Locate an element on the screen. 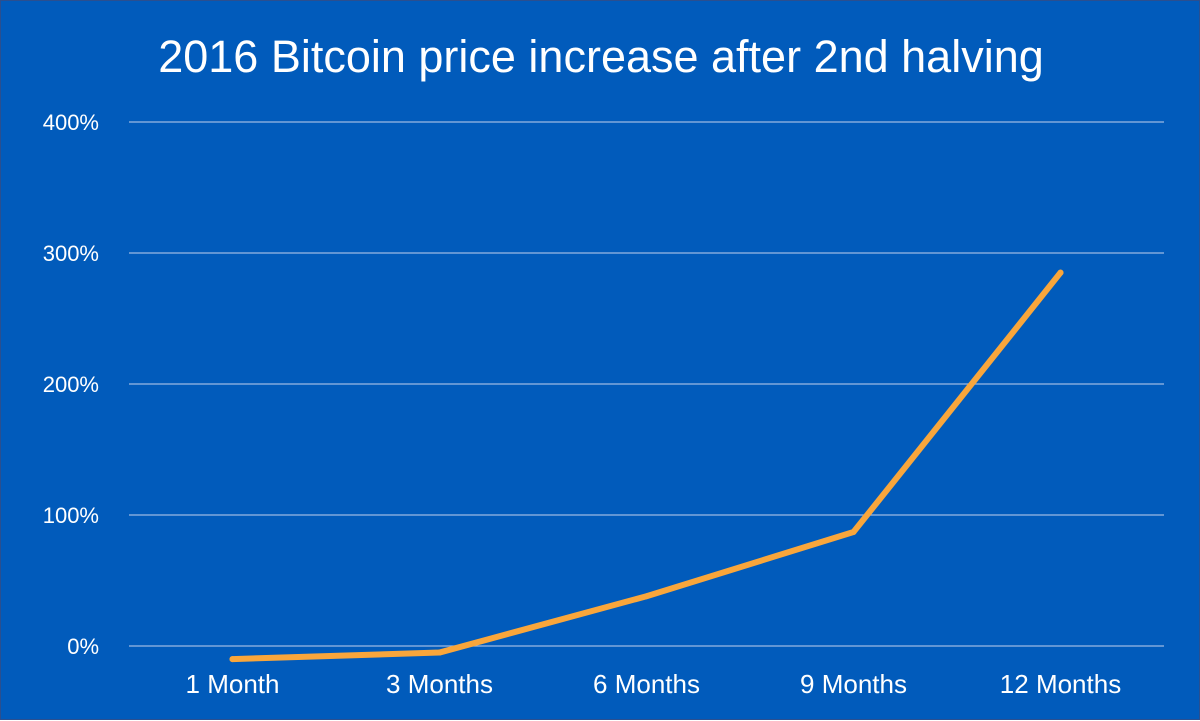  x-axis-tick-labels: 1 Month 3 Months 6 Months 9 Months 12 Months is located at coordinates (654, 684).